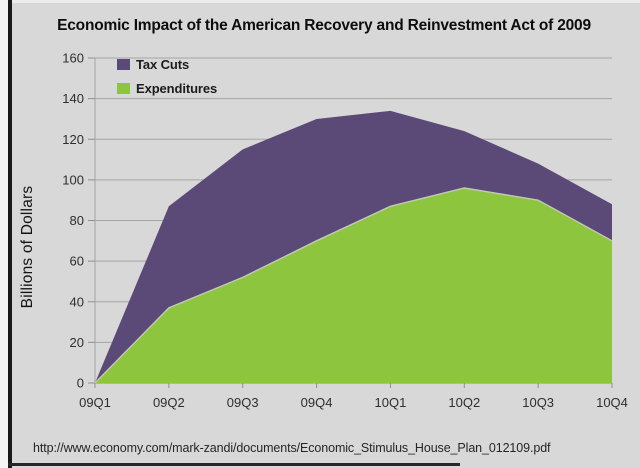  I want to click on y-tick-label-160: 160, so click(73, 58).